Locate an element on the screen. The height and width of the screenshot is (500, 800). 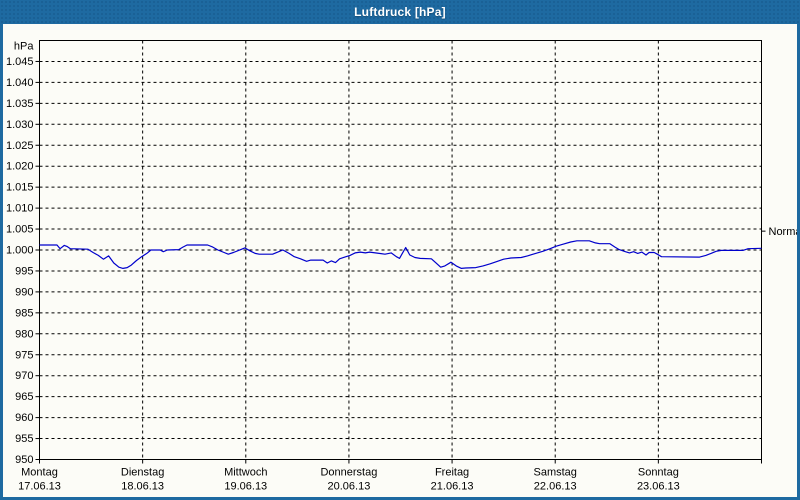
y-tick-label: 990 is located at coordinates (24, 292).